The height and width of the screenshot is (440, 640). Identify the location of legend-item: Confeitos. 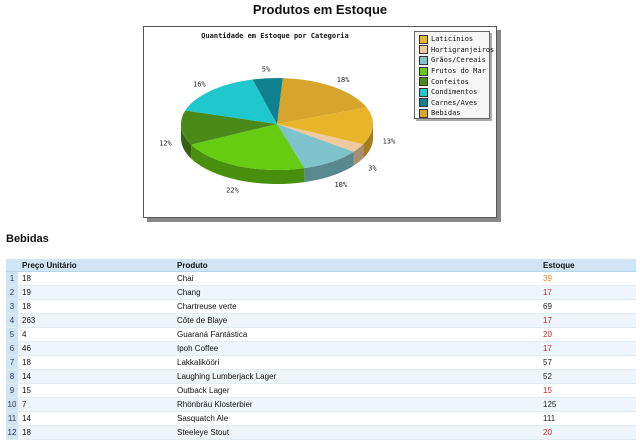
(454, 81).